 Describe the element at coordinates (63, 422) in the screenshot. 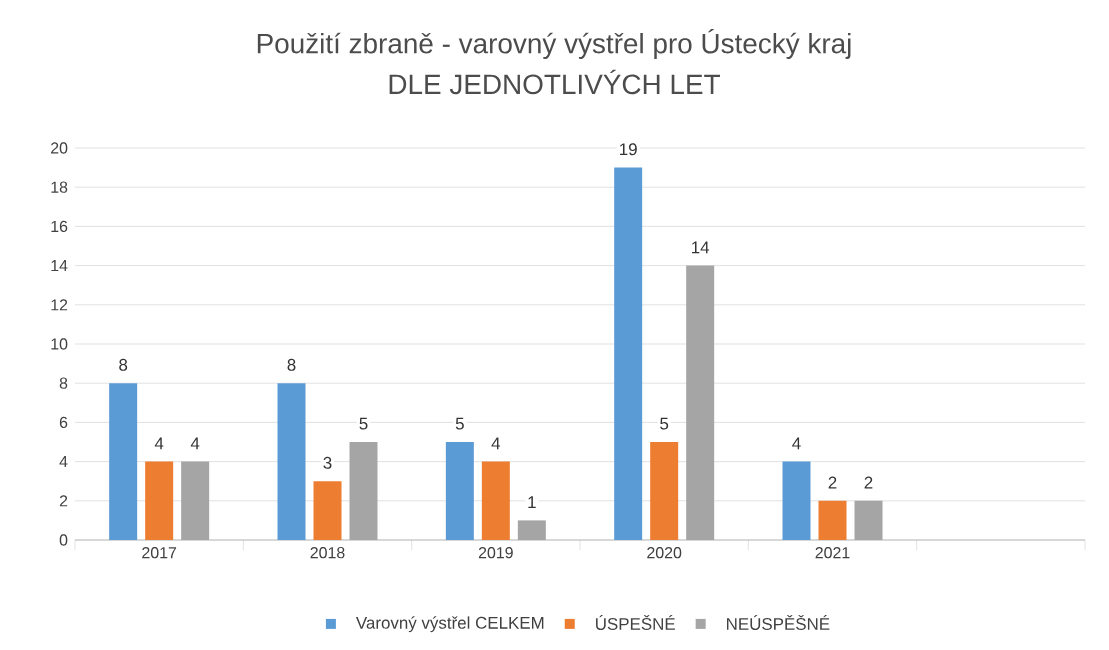

I see `y-tick-label: 6` at that location.